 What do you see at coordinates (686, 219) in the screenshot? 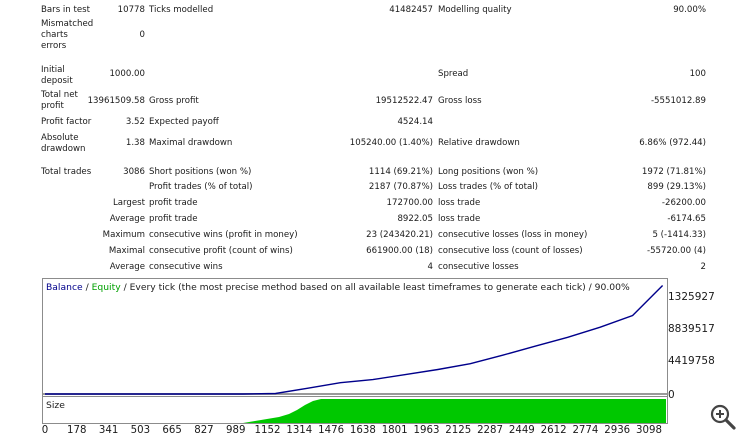
I see `average-loss-trade-value: -6174.65` at bounding box center [686, 219].